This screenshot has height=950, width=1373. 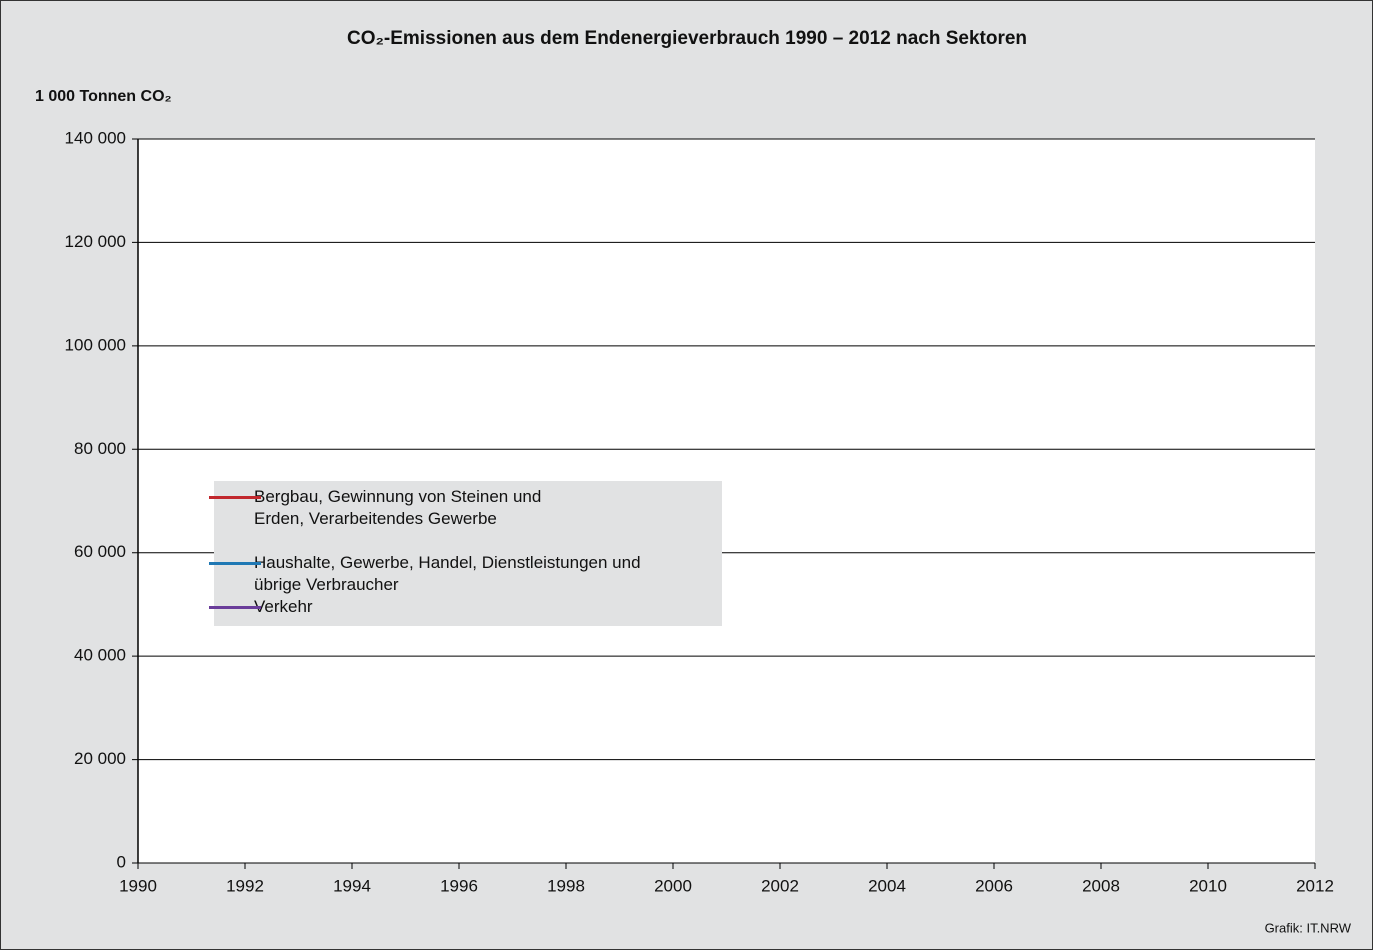 I want to click on x-tick-label: 2008, so click(x=1101, y=885).